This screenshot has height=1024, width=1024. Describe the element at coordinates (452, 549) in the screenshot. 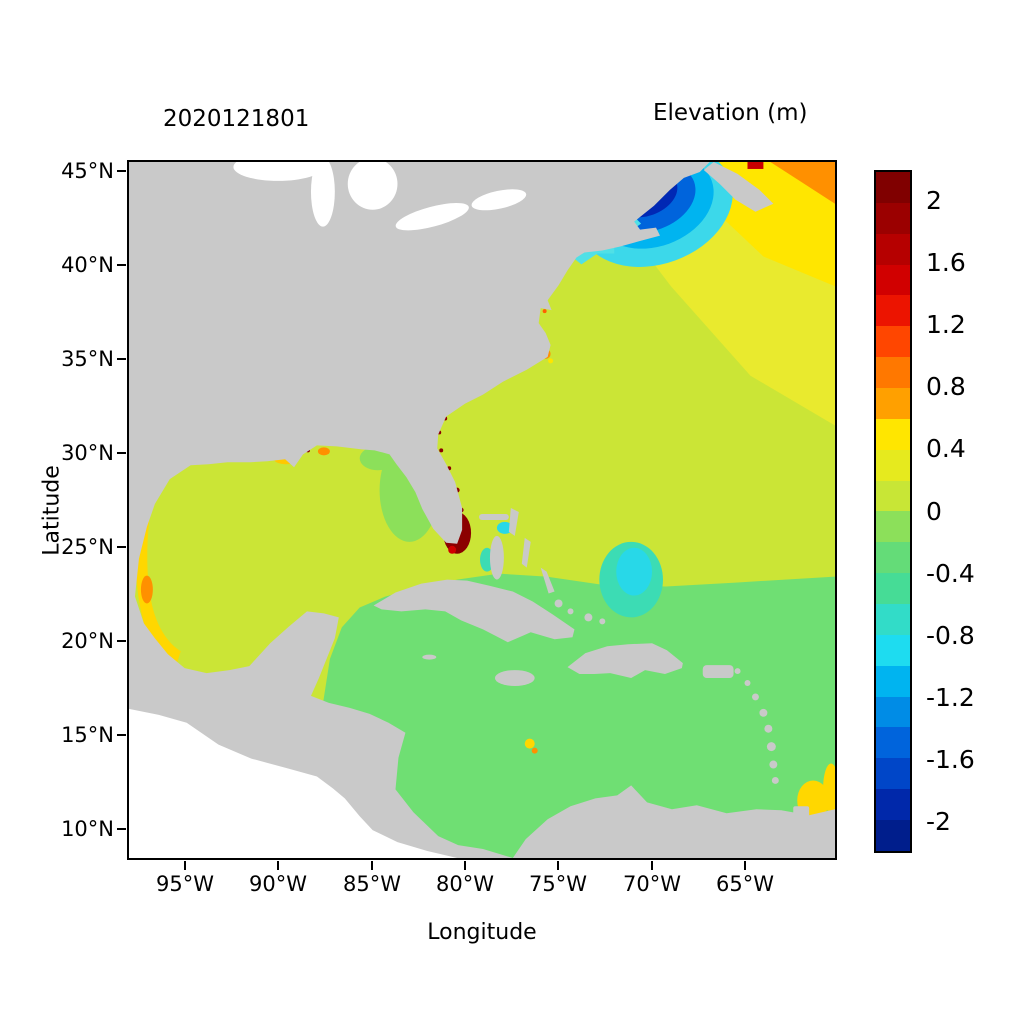

I see `south-florida-hotspot-edge` at that location.